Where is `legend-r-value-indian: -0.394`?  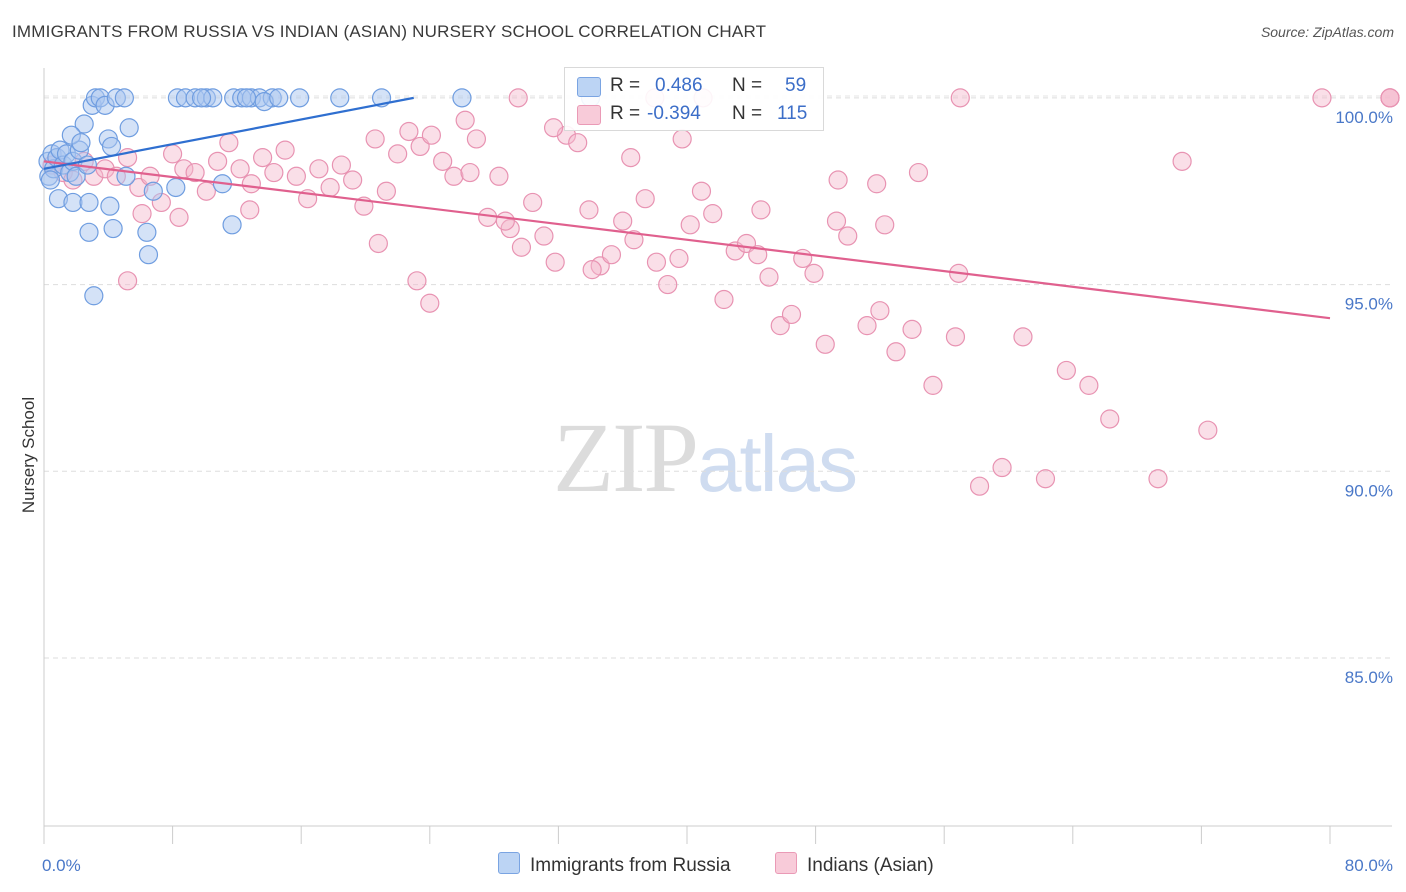 legend-r-value-indian: -0.394 is located at coordinates (674, 113).